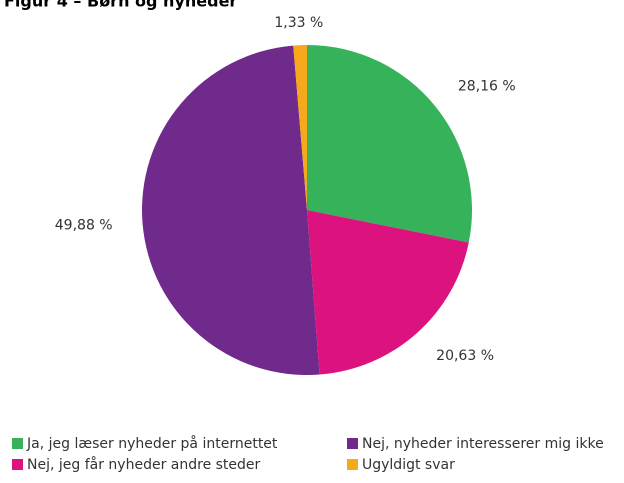  I want to click on legend-label: Ja, jeg læser nyheder på internettet, so click(152, 443).